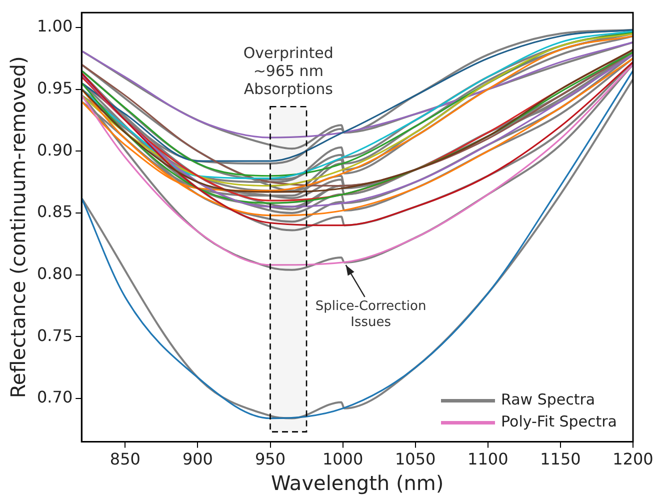  What do you see at coordinates (559, 421) in the screenshot?
I see `legend-label: Poly-Fit Spectra` at bounding box center [559, 421].